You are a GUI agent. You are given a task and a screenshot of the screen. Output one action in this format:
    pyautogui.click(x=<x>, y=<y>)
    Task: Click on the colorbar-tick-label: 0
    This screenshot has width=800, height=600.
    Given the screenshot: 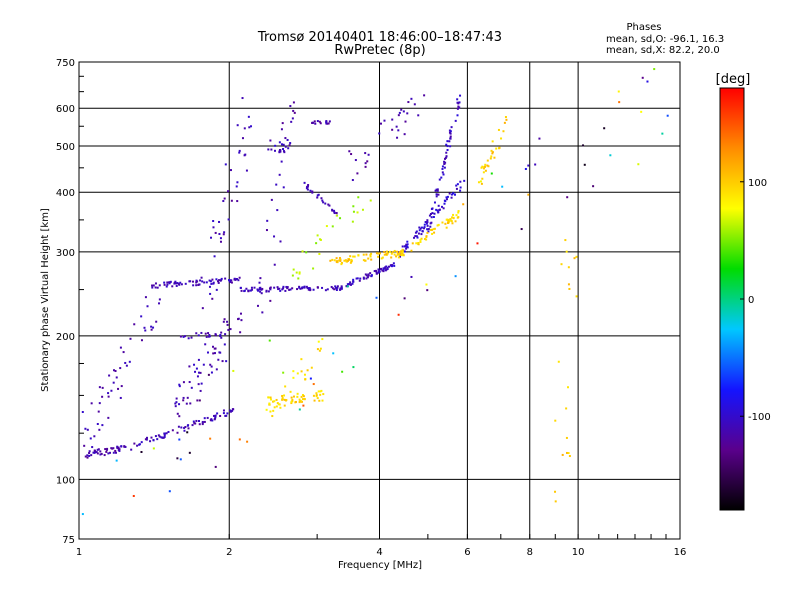 What is the action you would take?
    pyautogui.click(x=751, y=300)
    